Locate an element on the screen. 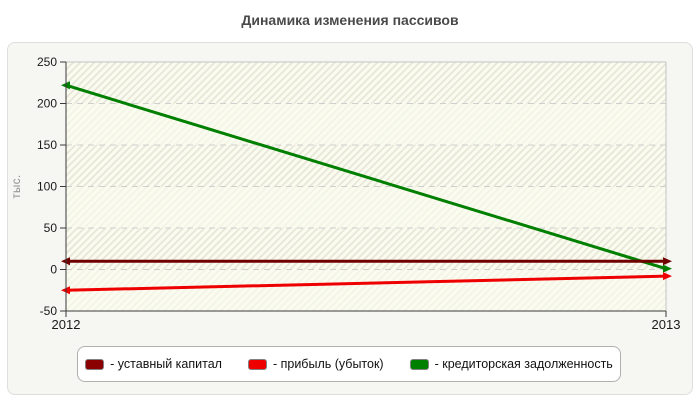  legend-item: - кредиторская задолженность is located at coordinates (511, 364).